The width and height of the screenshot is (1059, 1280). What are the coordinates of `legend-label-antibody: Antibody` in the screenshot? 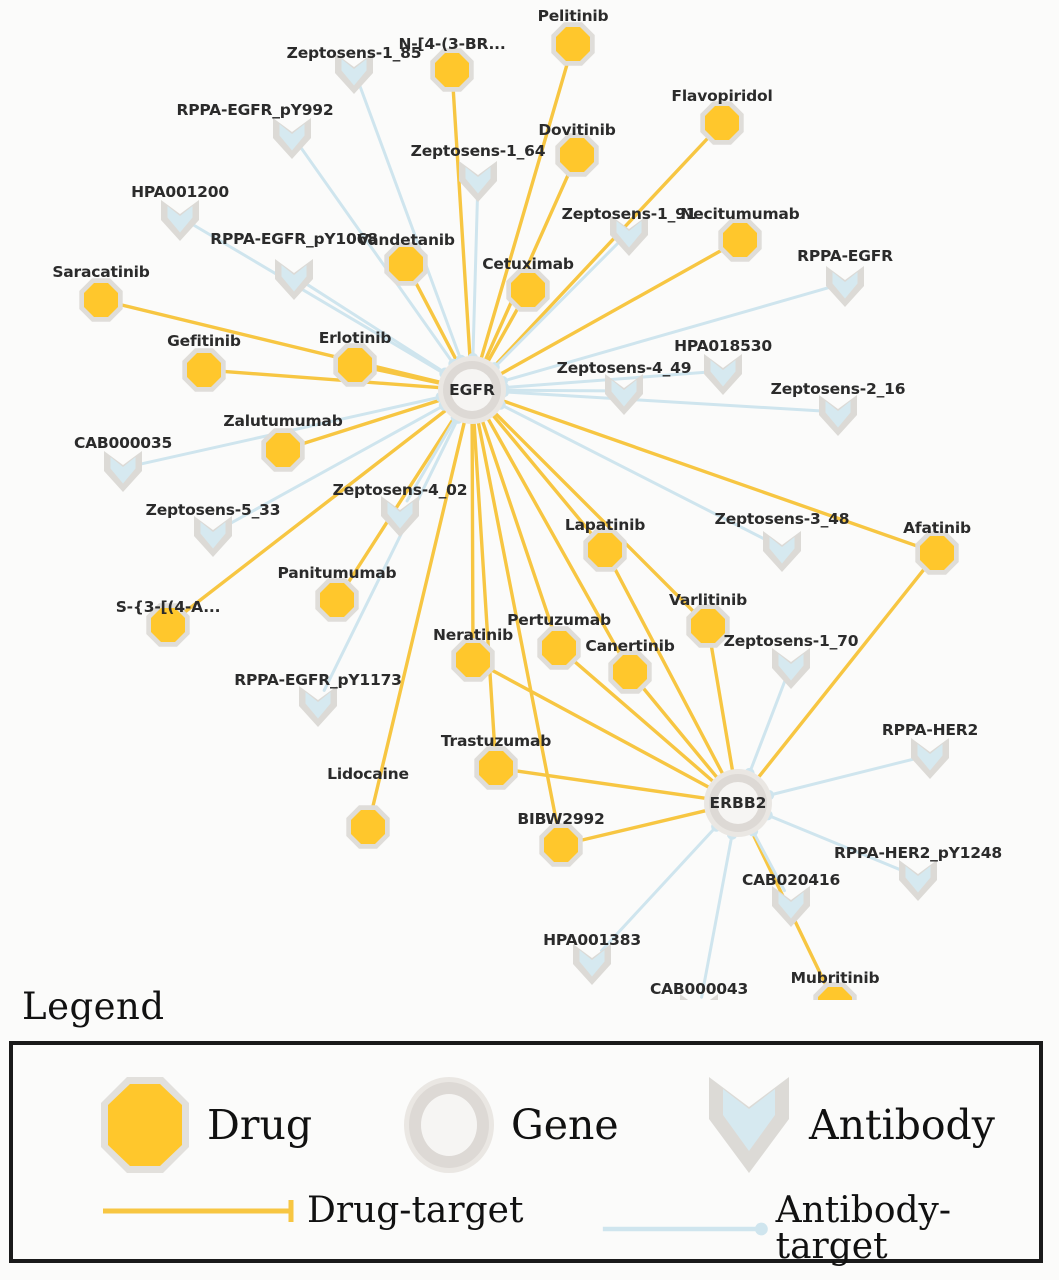 It's located at (902, 1124).